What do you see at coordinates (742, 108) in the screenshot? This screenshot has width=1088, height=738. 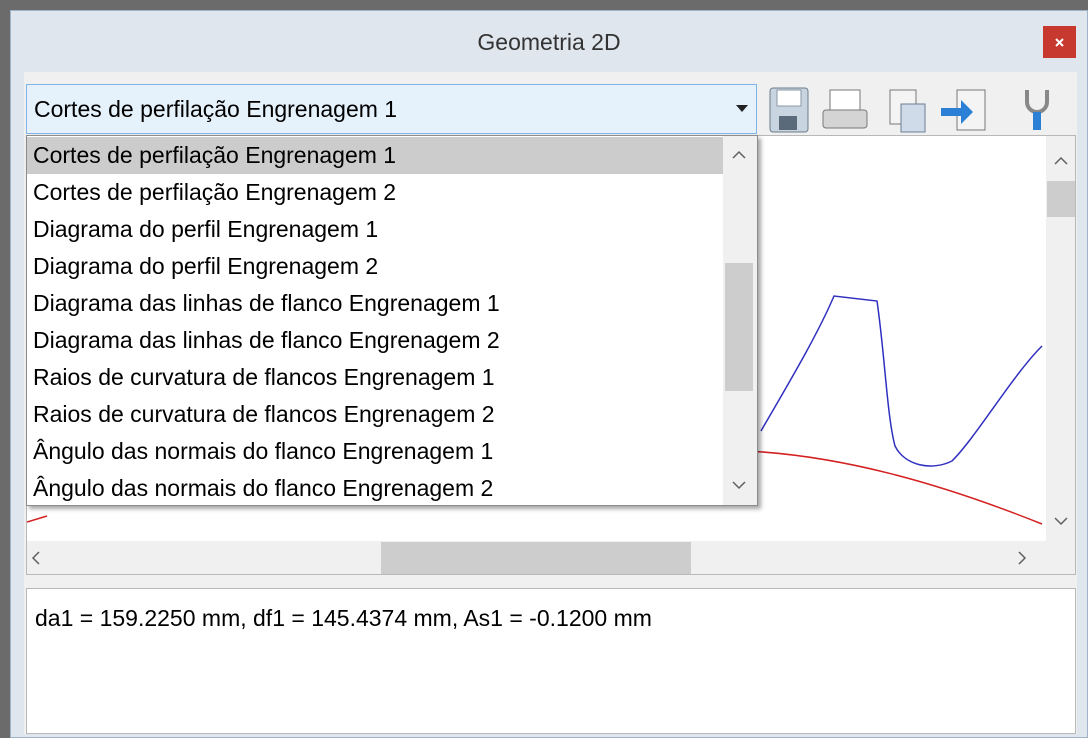 I see `combo-arrow` at bounding box center [742, 108].